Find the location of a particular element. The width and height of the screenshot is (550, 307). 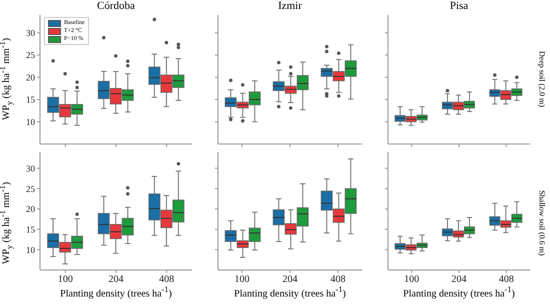

chart-title: Pisa is located at coordinates (459, 6).